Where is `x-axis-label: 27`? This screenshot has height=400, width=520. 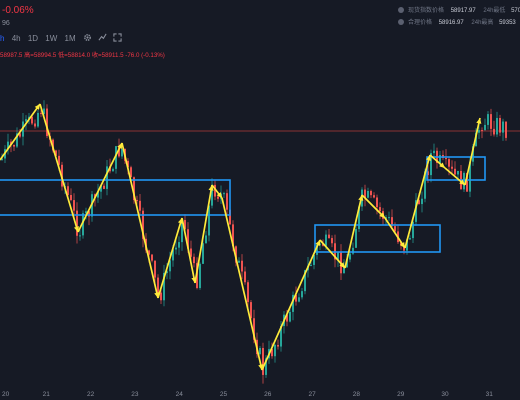 x-axis-label: 27 is located at coordinates (312, 394).